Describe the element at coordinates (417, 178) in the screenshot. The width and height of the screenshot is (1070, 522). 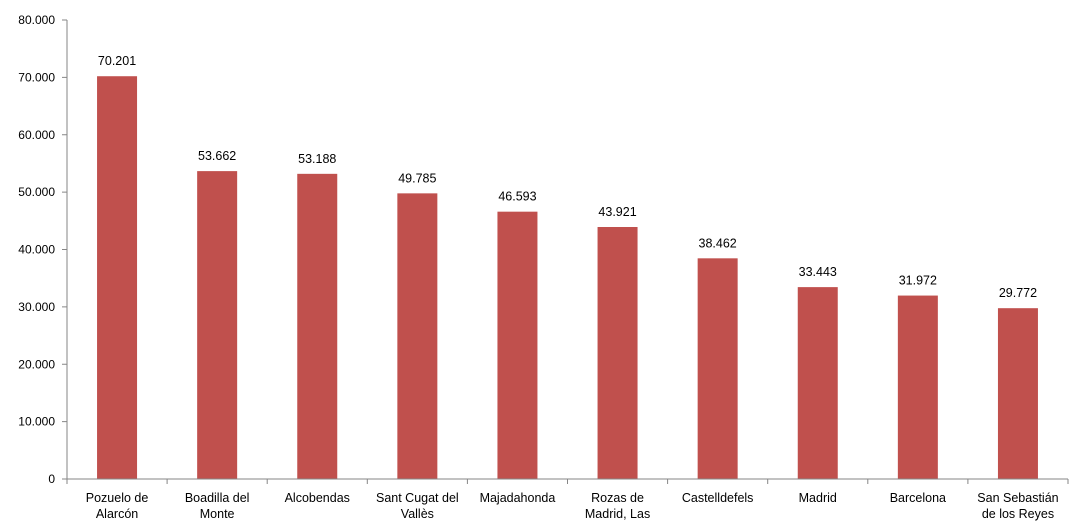
I see `bar-value-label: 49.785` at that location.